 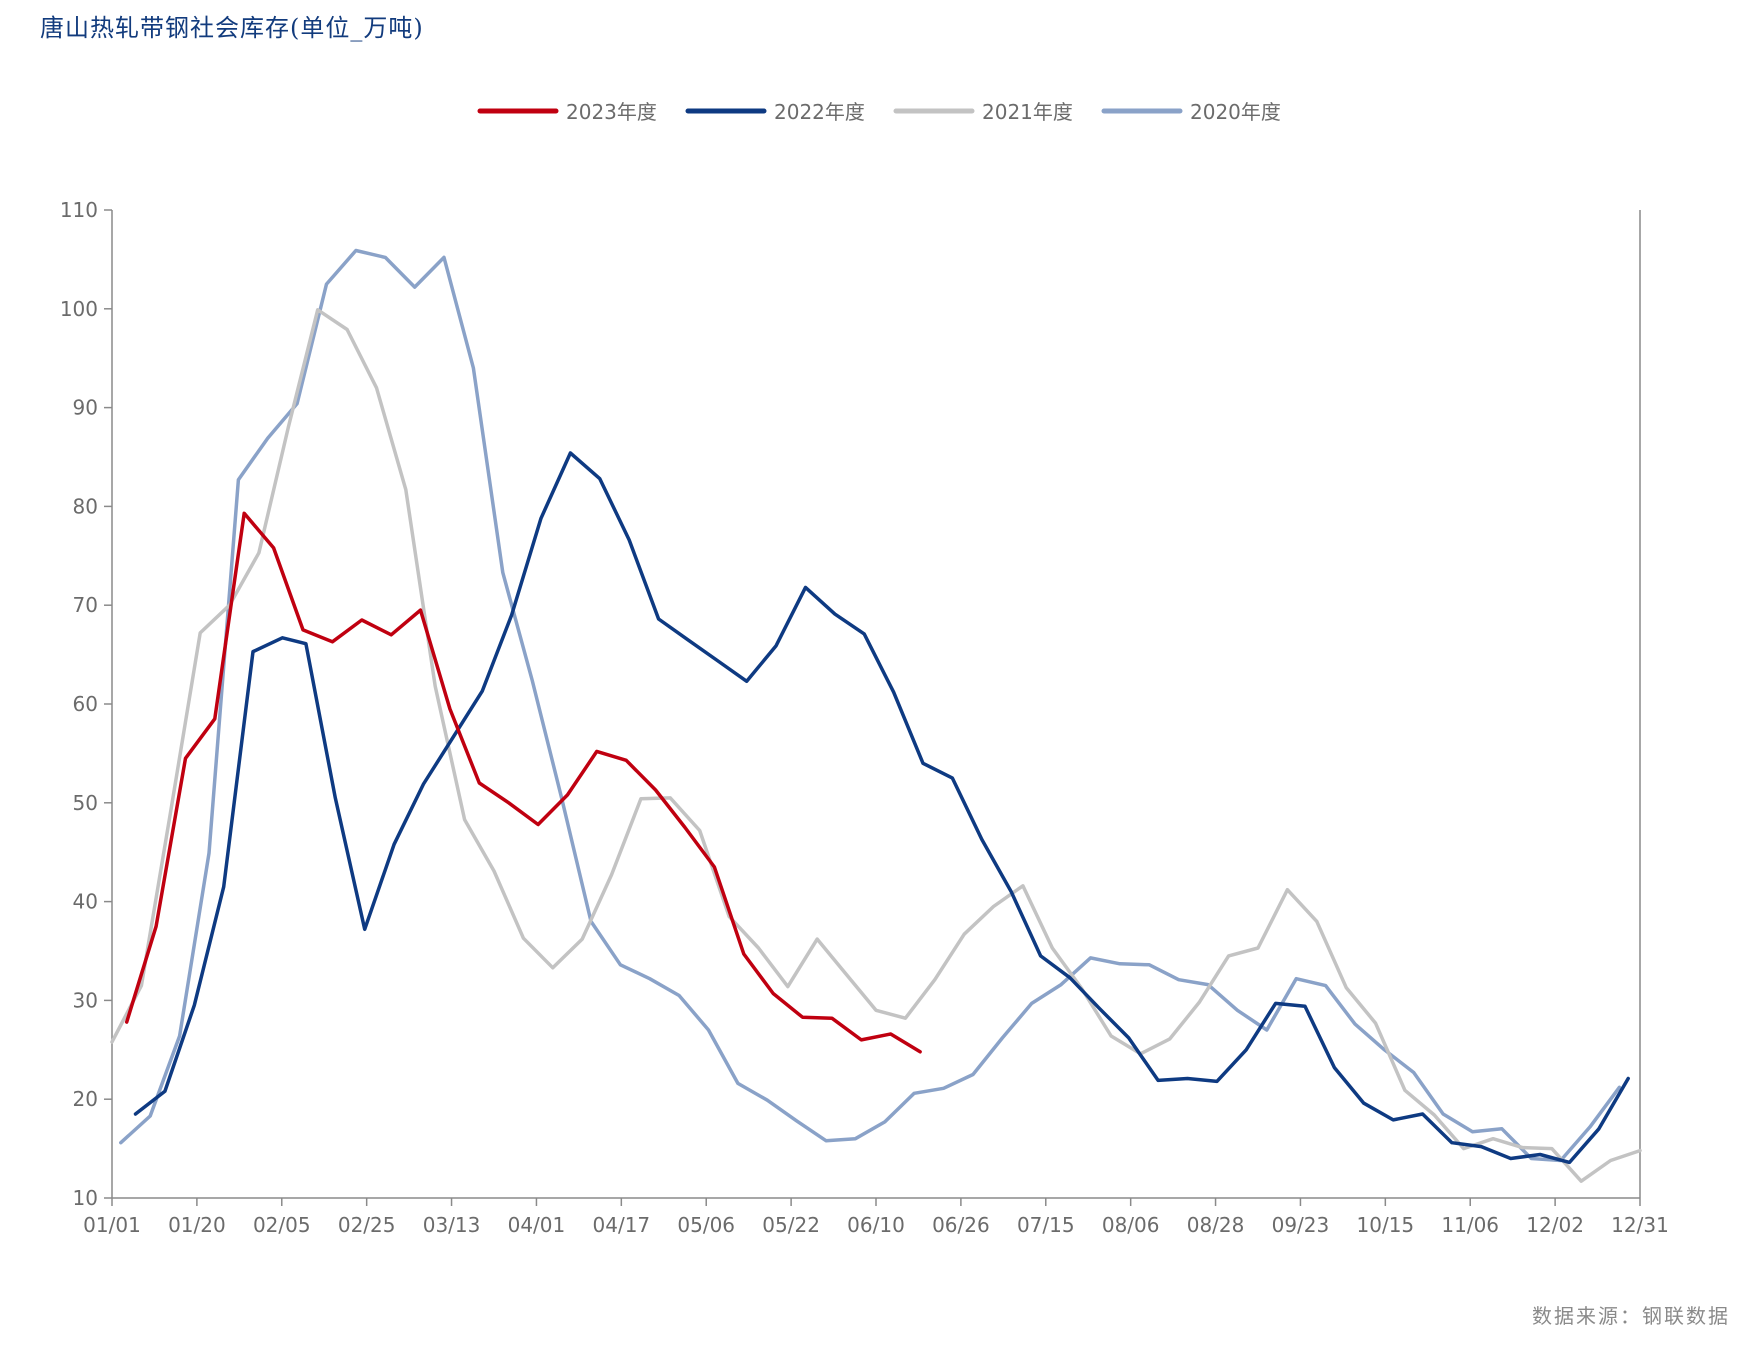 What do you see at coordinates (1555, 1225) in the screenshot?
I see `x-tick-label: 12/02` at bounding box center [1555, 1225].